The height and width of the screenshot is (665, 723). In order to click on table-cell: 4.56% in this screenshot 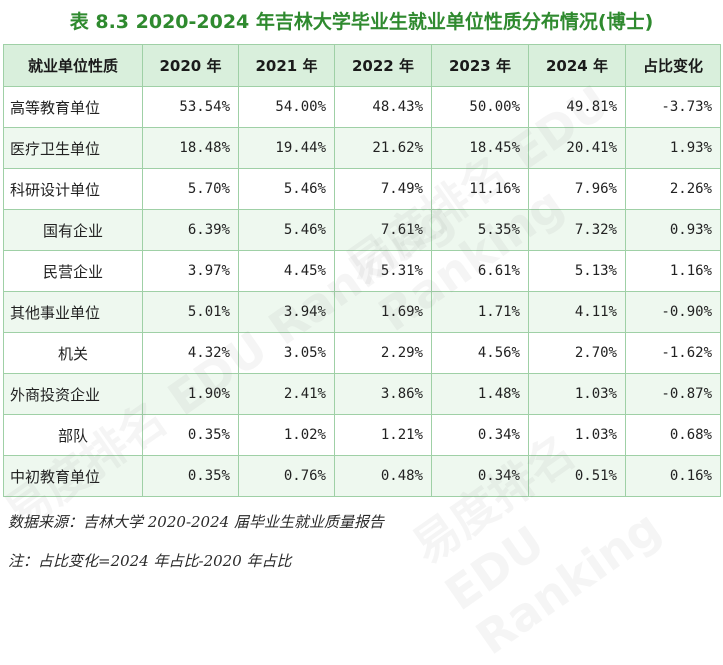, I will do `click(480, 353)`.